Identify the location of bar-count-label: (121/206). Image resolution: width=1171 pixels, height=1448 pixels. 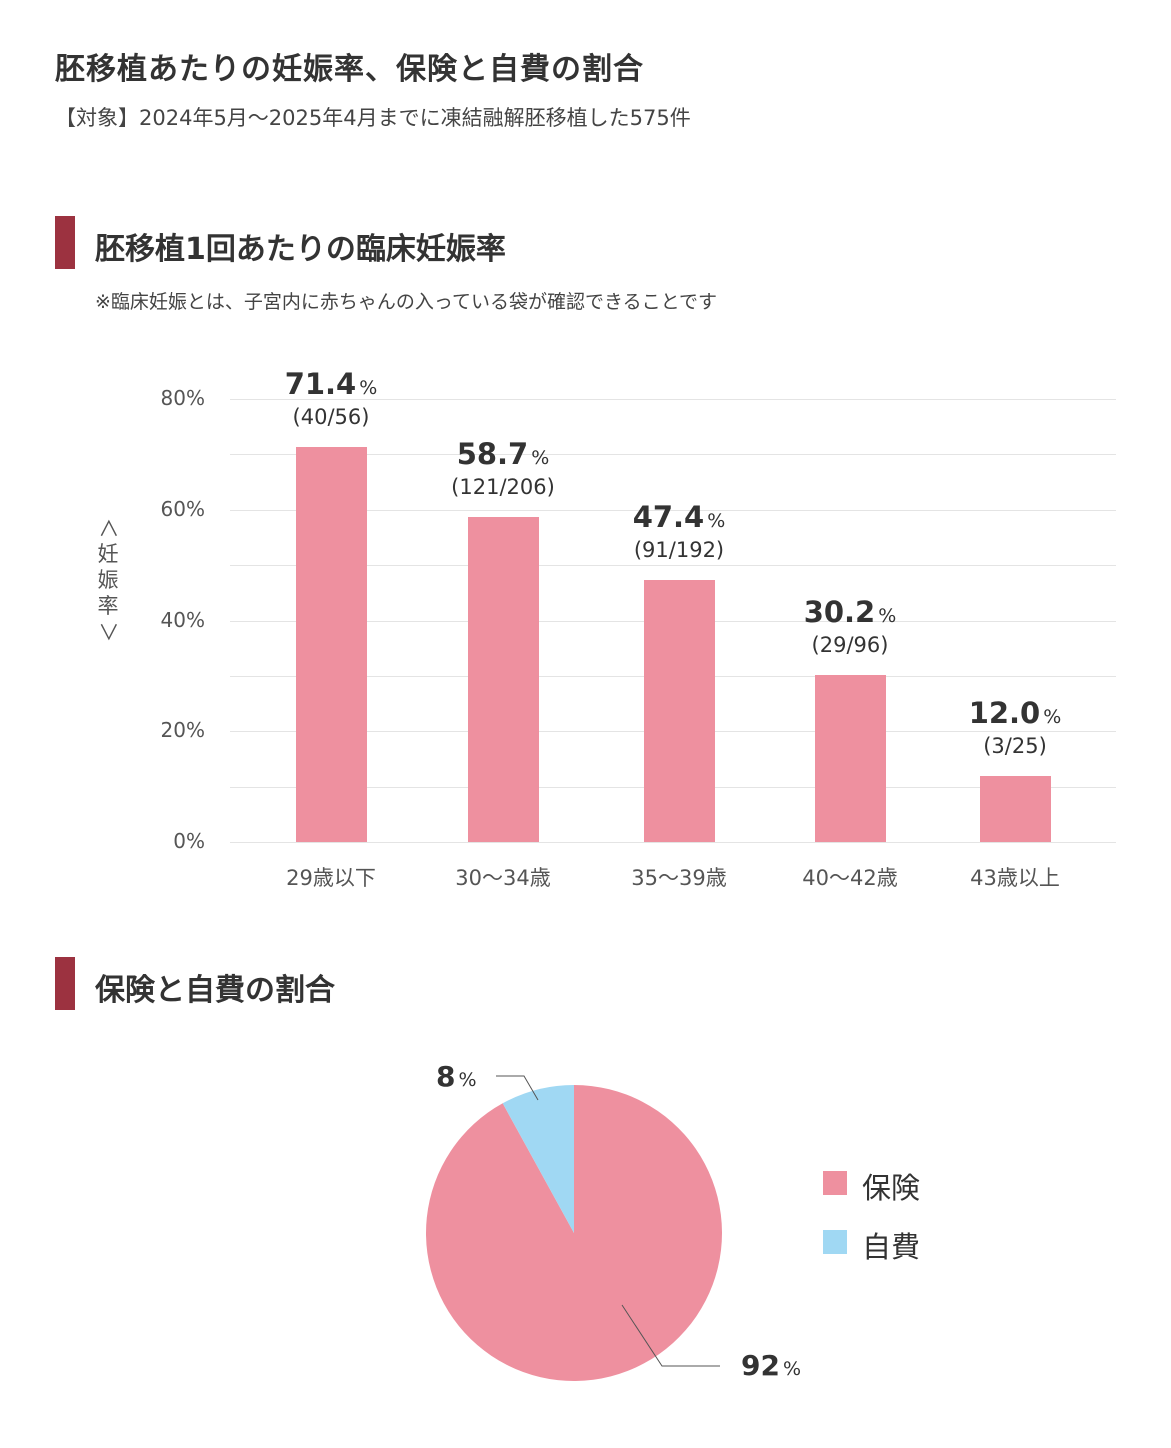
(503, 486).